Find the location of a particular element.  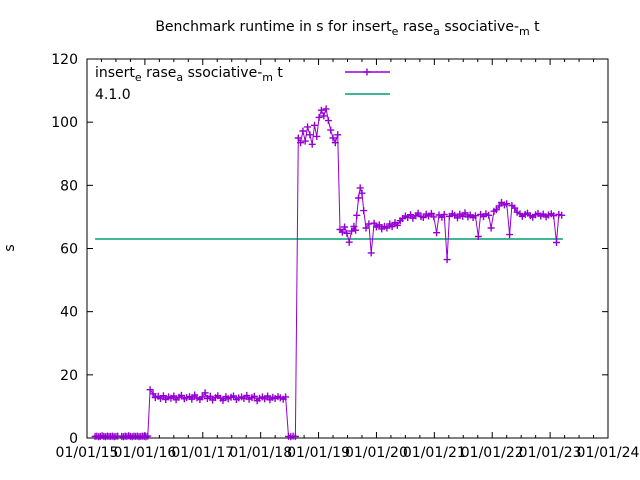

y-tick-label: 20 is located at coordinates (69, 376).